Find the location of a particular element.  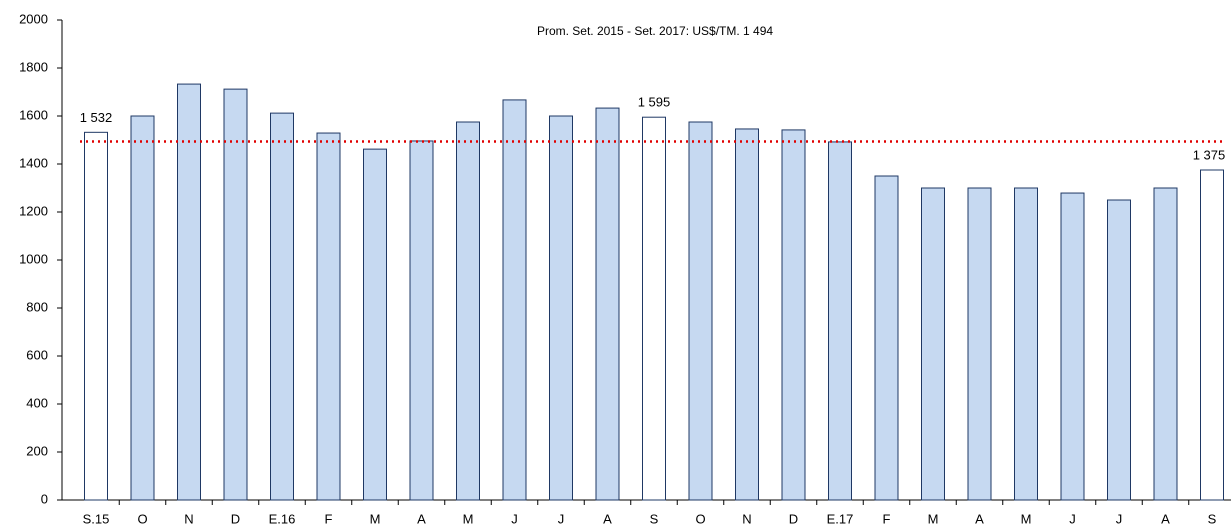

y-tick-label: 1000 is located at coordinates (33, 258).